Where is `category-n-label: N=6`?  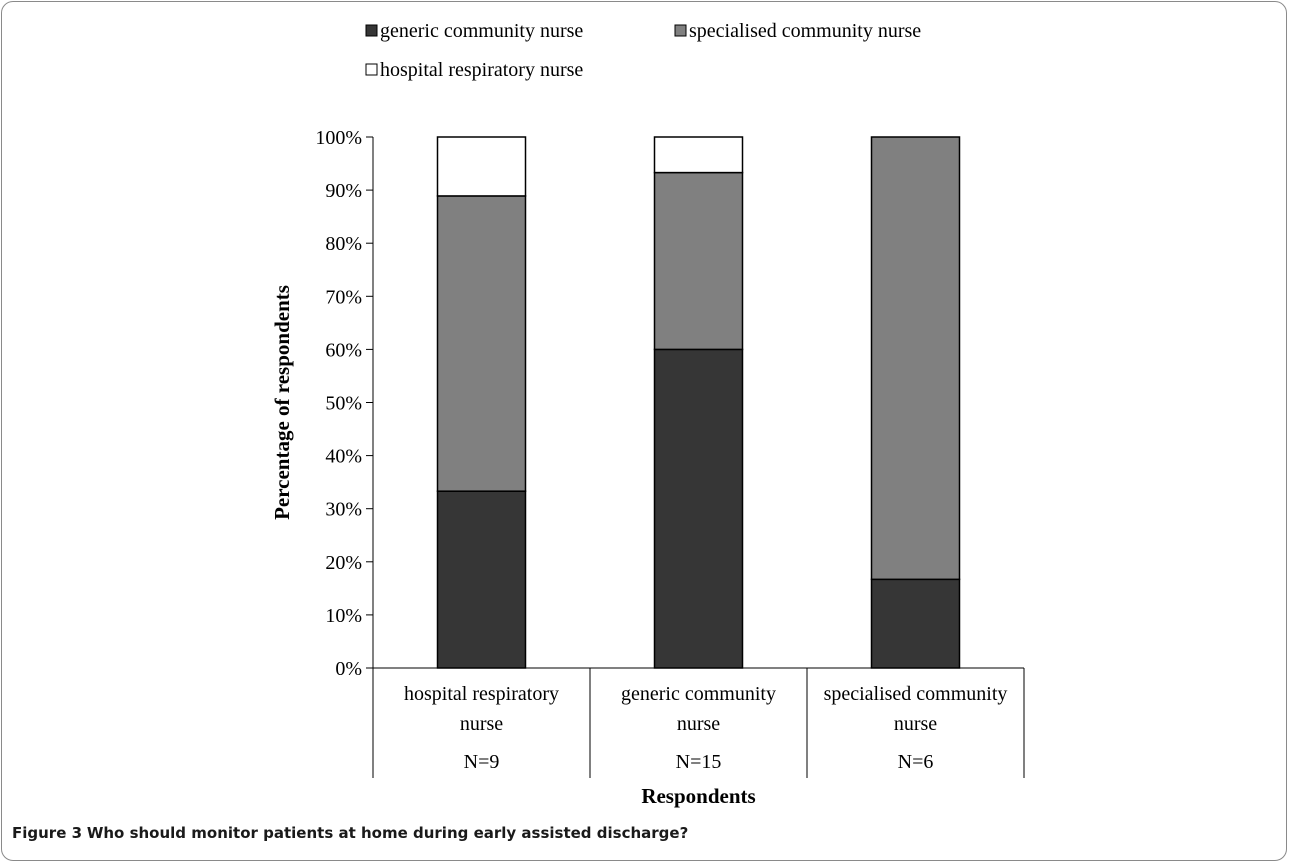
category-n-label: N=6 is located at coordinates (916, 762).